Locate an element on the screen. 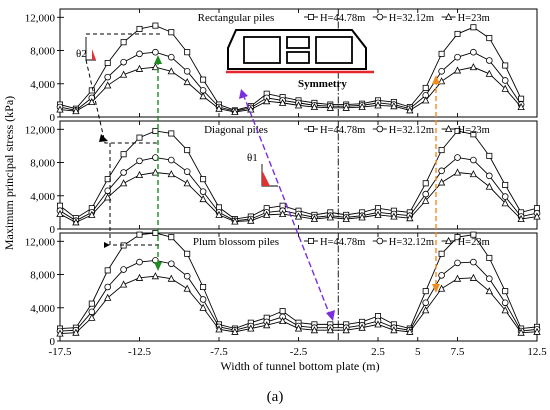 The width and height of the screenshot is (550, 410). leader-top is located at coordinates (122, 35).